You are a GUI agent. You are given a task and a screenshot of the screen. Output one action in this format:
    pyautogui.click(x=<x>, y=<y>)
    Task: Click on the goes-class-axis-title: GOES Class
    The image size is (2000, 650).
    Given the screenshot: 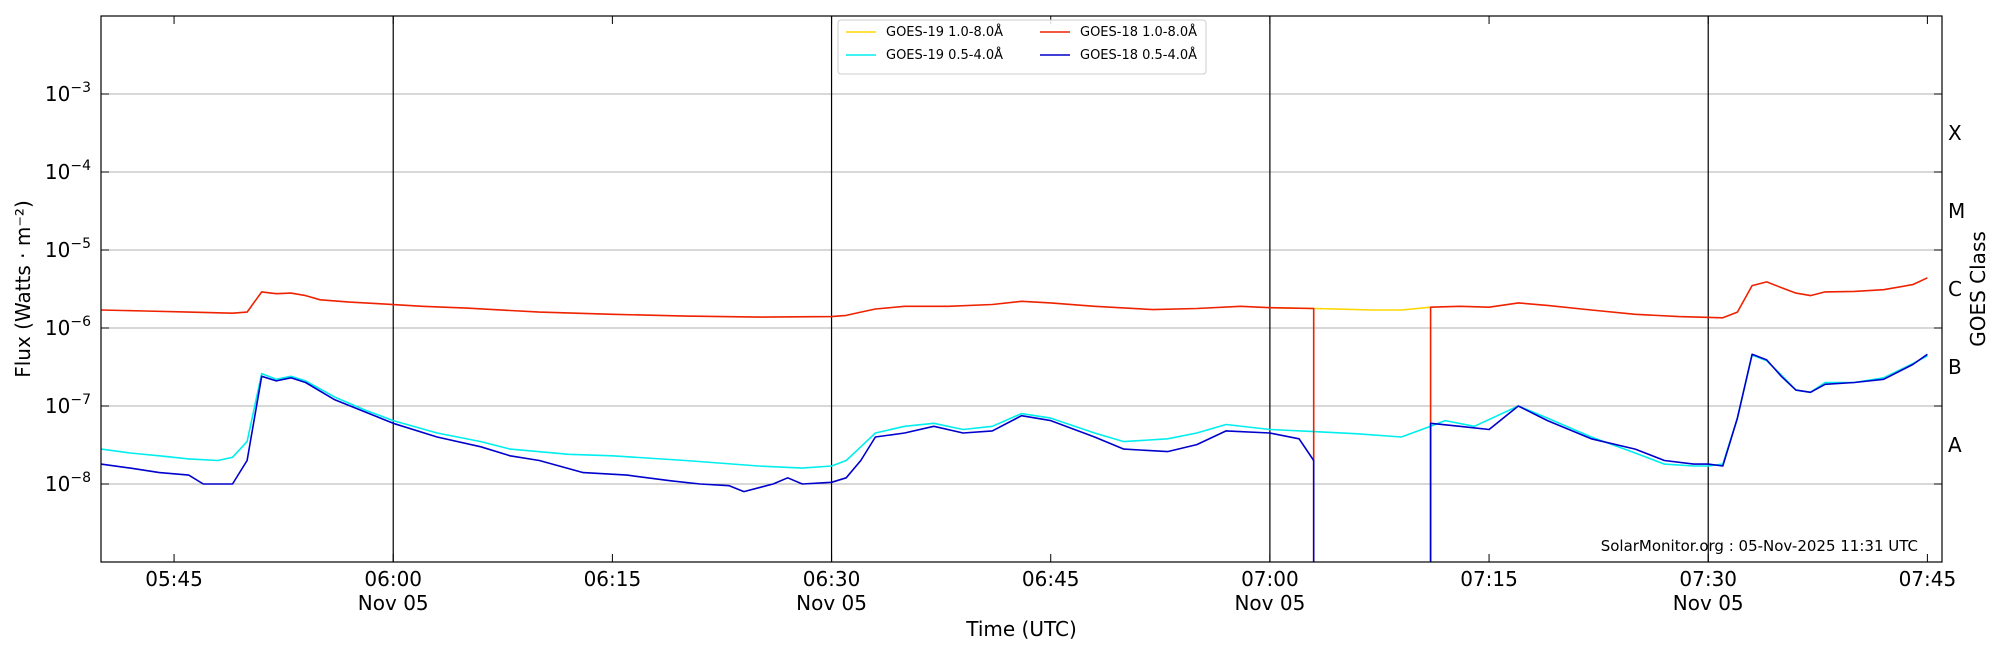 What is the action you would take?
    pyautogui.click(x=1978, y=289)
    